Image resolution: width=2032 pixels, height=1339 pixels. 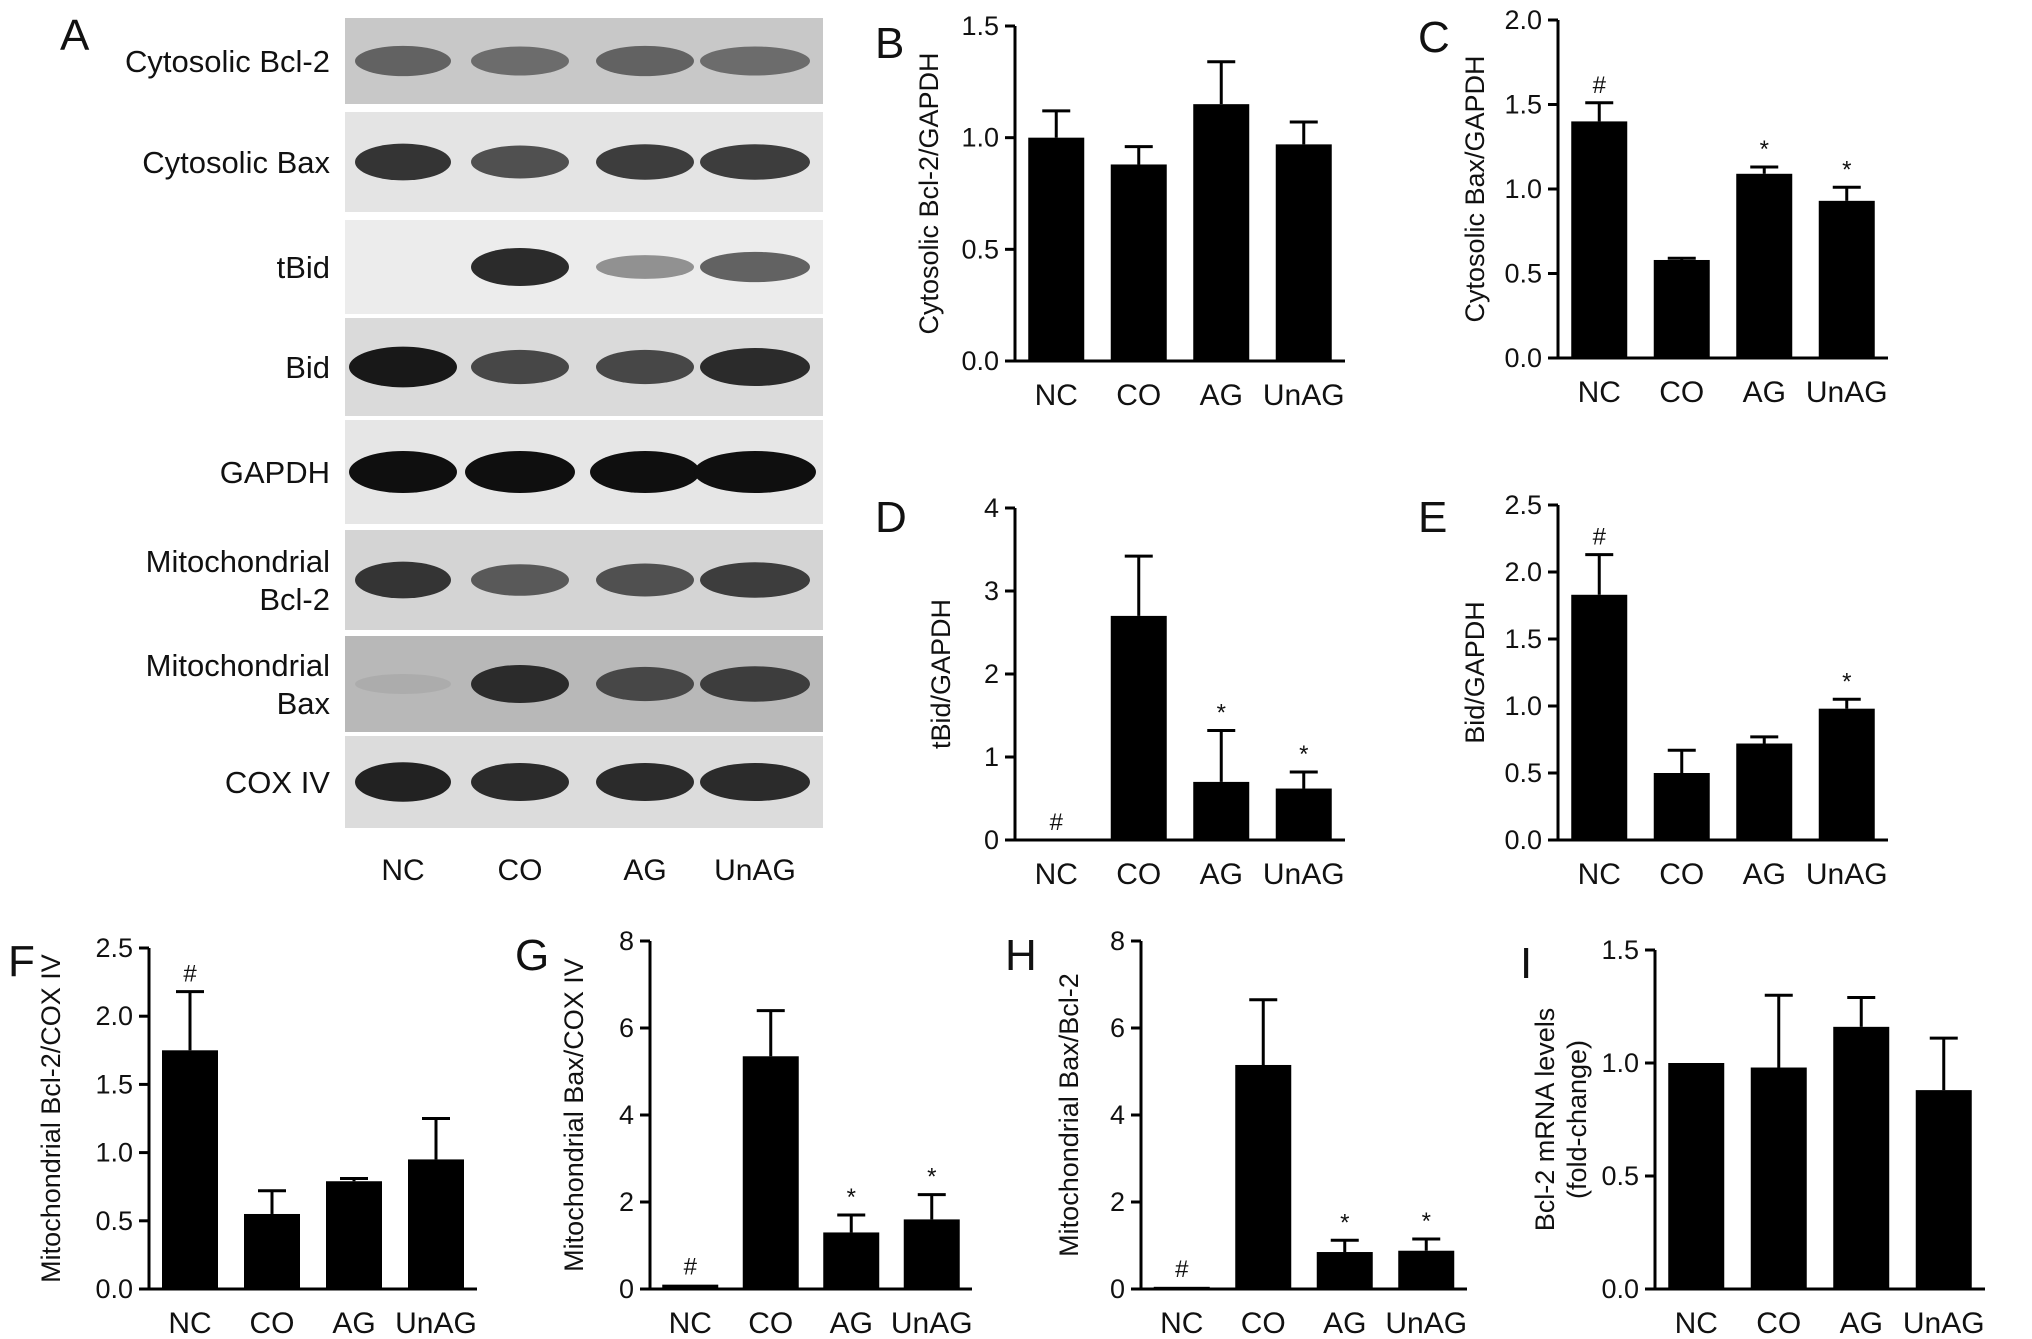 What do you see at coordinates (1526, 963) in the screenshot?
I see `panel-label: I` at bounding box center [1526, 963].